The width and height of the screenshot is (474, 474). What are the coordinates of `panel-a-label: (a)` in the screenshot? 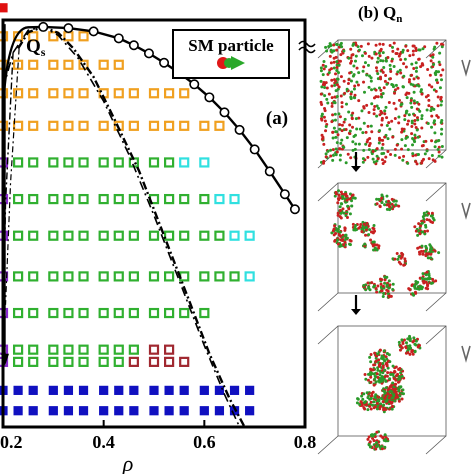 It's located at (277, 118).